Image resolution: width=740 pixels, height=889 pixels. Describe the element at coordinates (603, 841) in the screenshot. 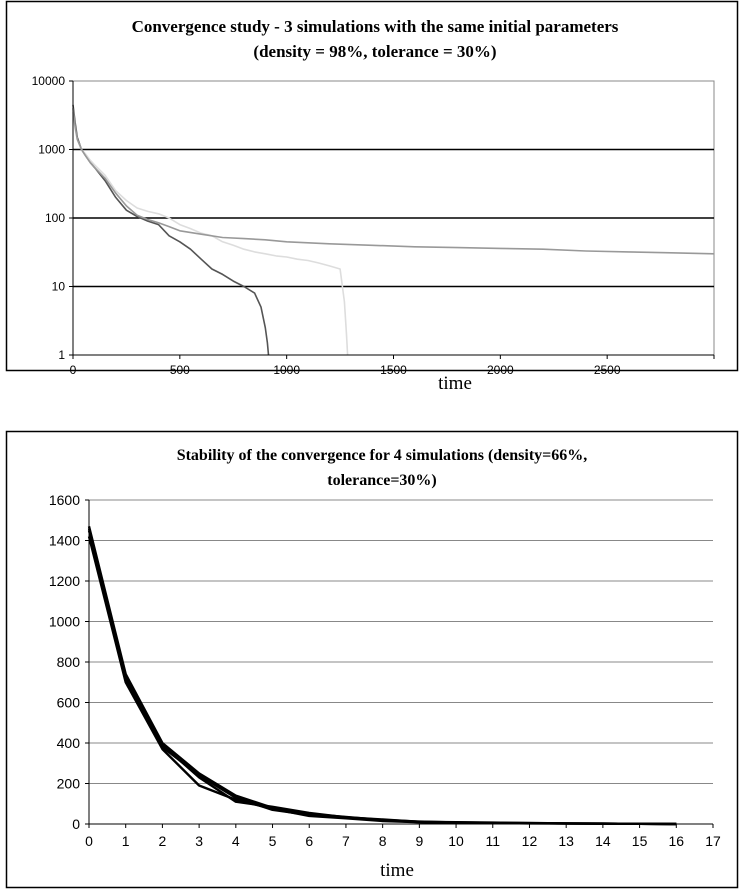

I see `chart2-x-tick-label: 14` at that location.